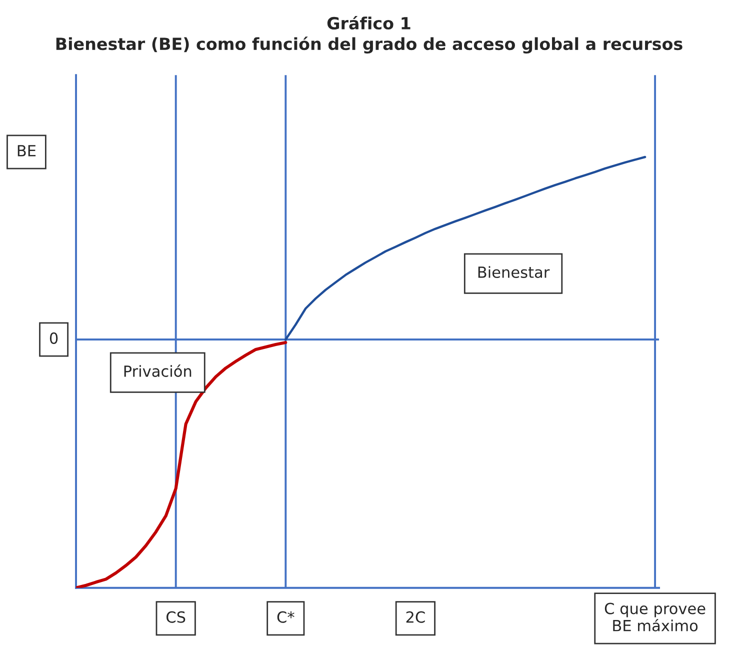 The width and height of the screenshot is (738, 665). I want to click on ref-line-label: 0, so click(54, 338).